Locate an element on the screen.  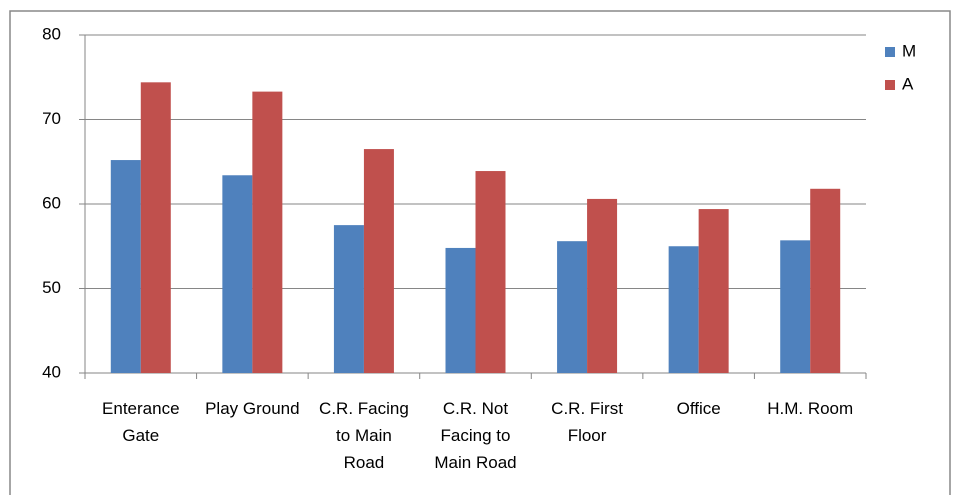
y-tick-label: 60 is located at coordinates (51, 202).